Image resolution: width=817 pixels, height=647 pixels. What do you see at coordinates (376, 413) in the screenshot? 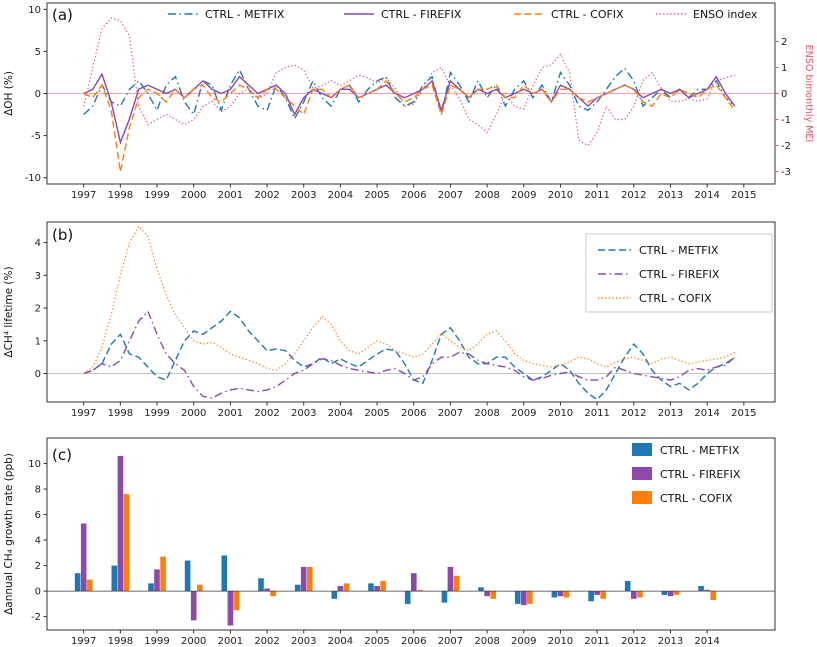
I see `x-tick-label: 2005` at bounding box center [376, 413].